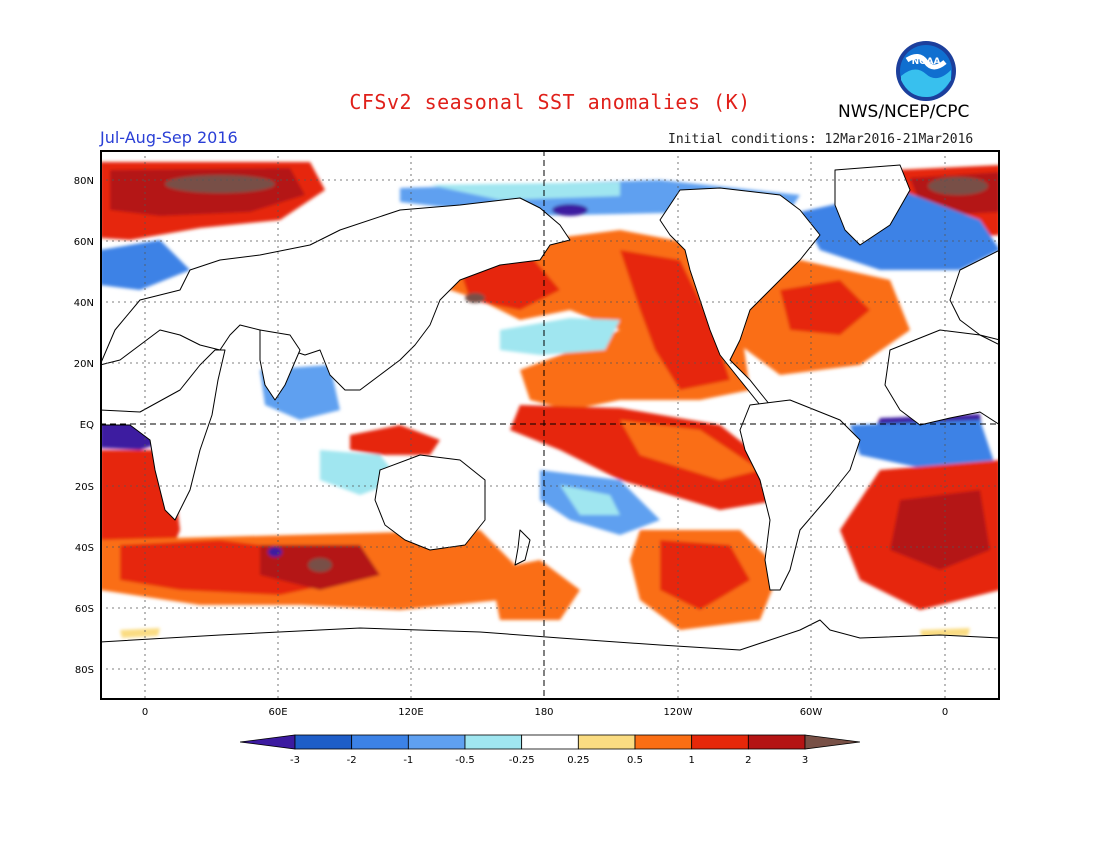  Describe the element at coordinates (465, 760) in the screenshot. I see `colorbar-label: -0.5` at that location.